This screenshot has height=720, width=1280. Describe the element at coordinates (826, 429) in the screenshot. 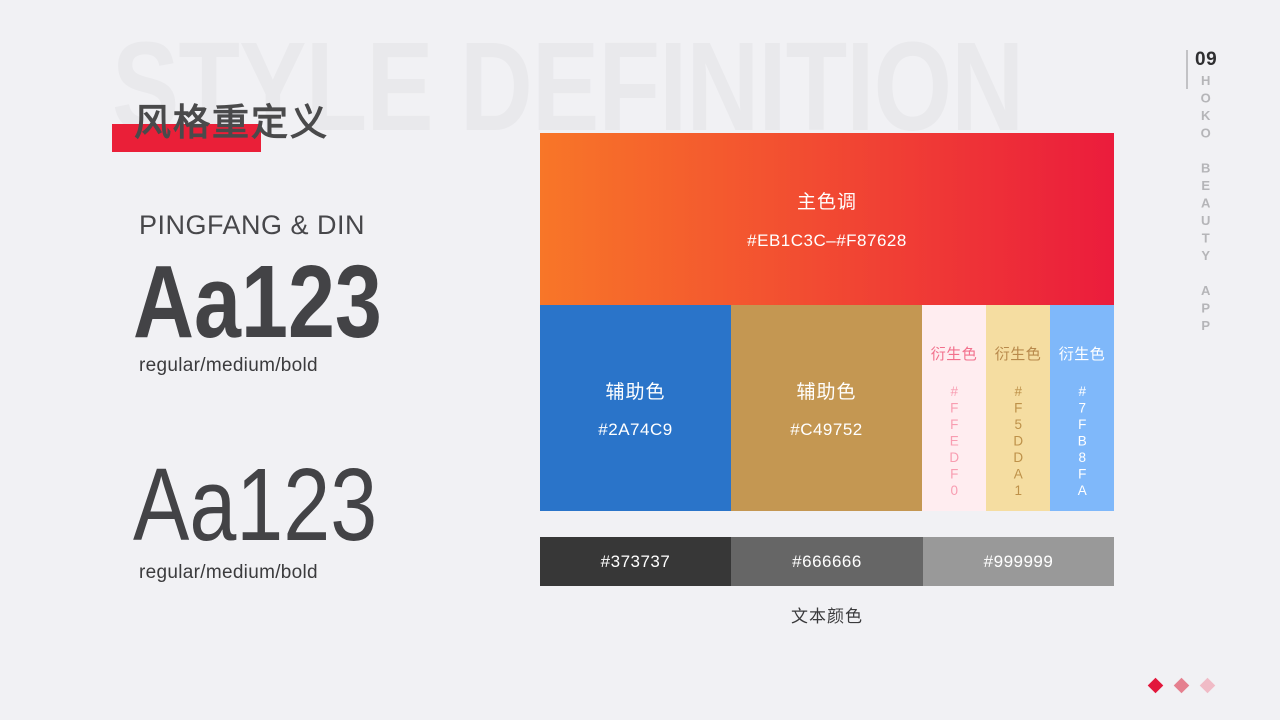

I see `secondary-color-hex: #C49752` at that location.